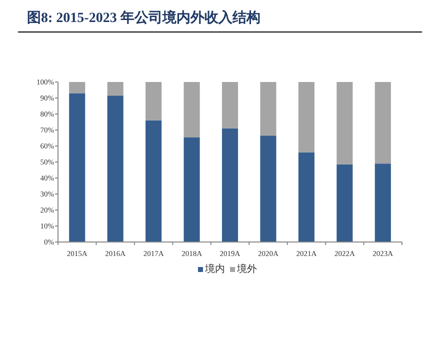  I want to click on legend-label: 境内, so click(214, 269).